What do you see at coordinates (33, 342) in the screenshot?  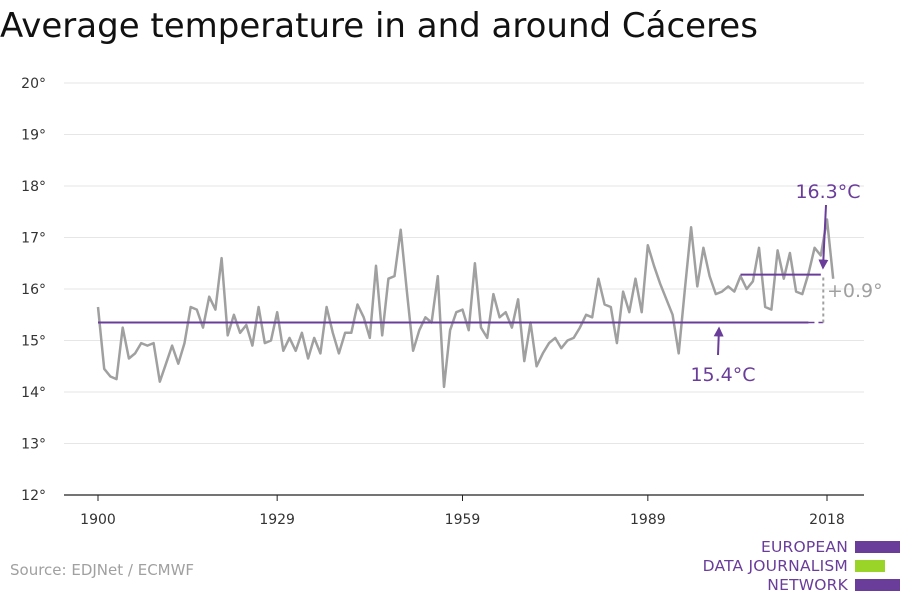 I see `y-tick-label: 15°` at bounding box center [33, 342].